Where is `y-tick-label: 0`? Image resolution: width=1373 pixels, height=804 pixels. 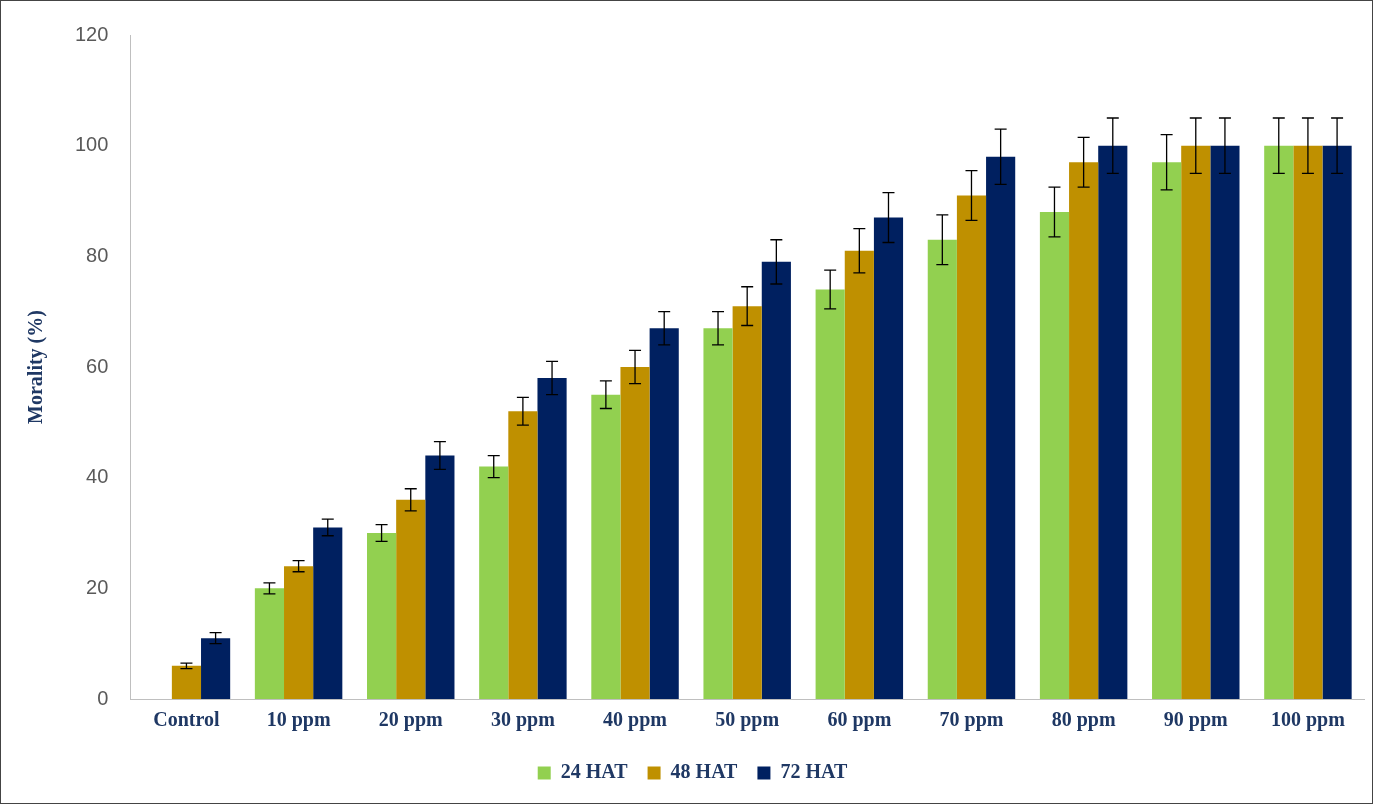 y-tick-label: 0 is located at coordinates (103, 697).